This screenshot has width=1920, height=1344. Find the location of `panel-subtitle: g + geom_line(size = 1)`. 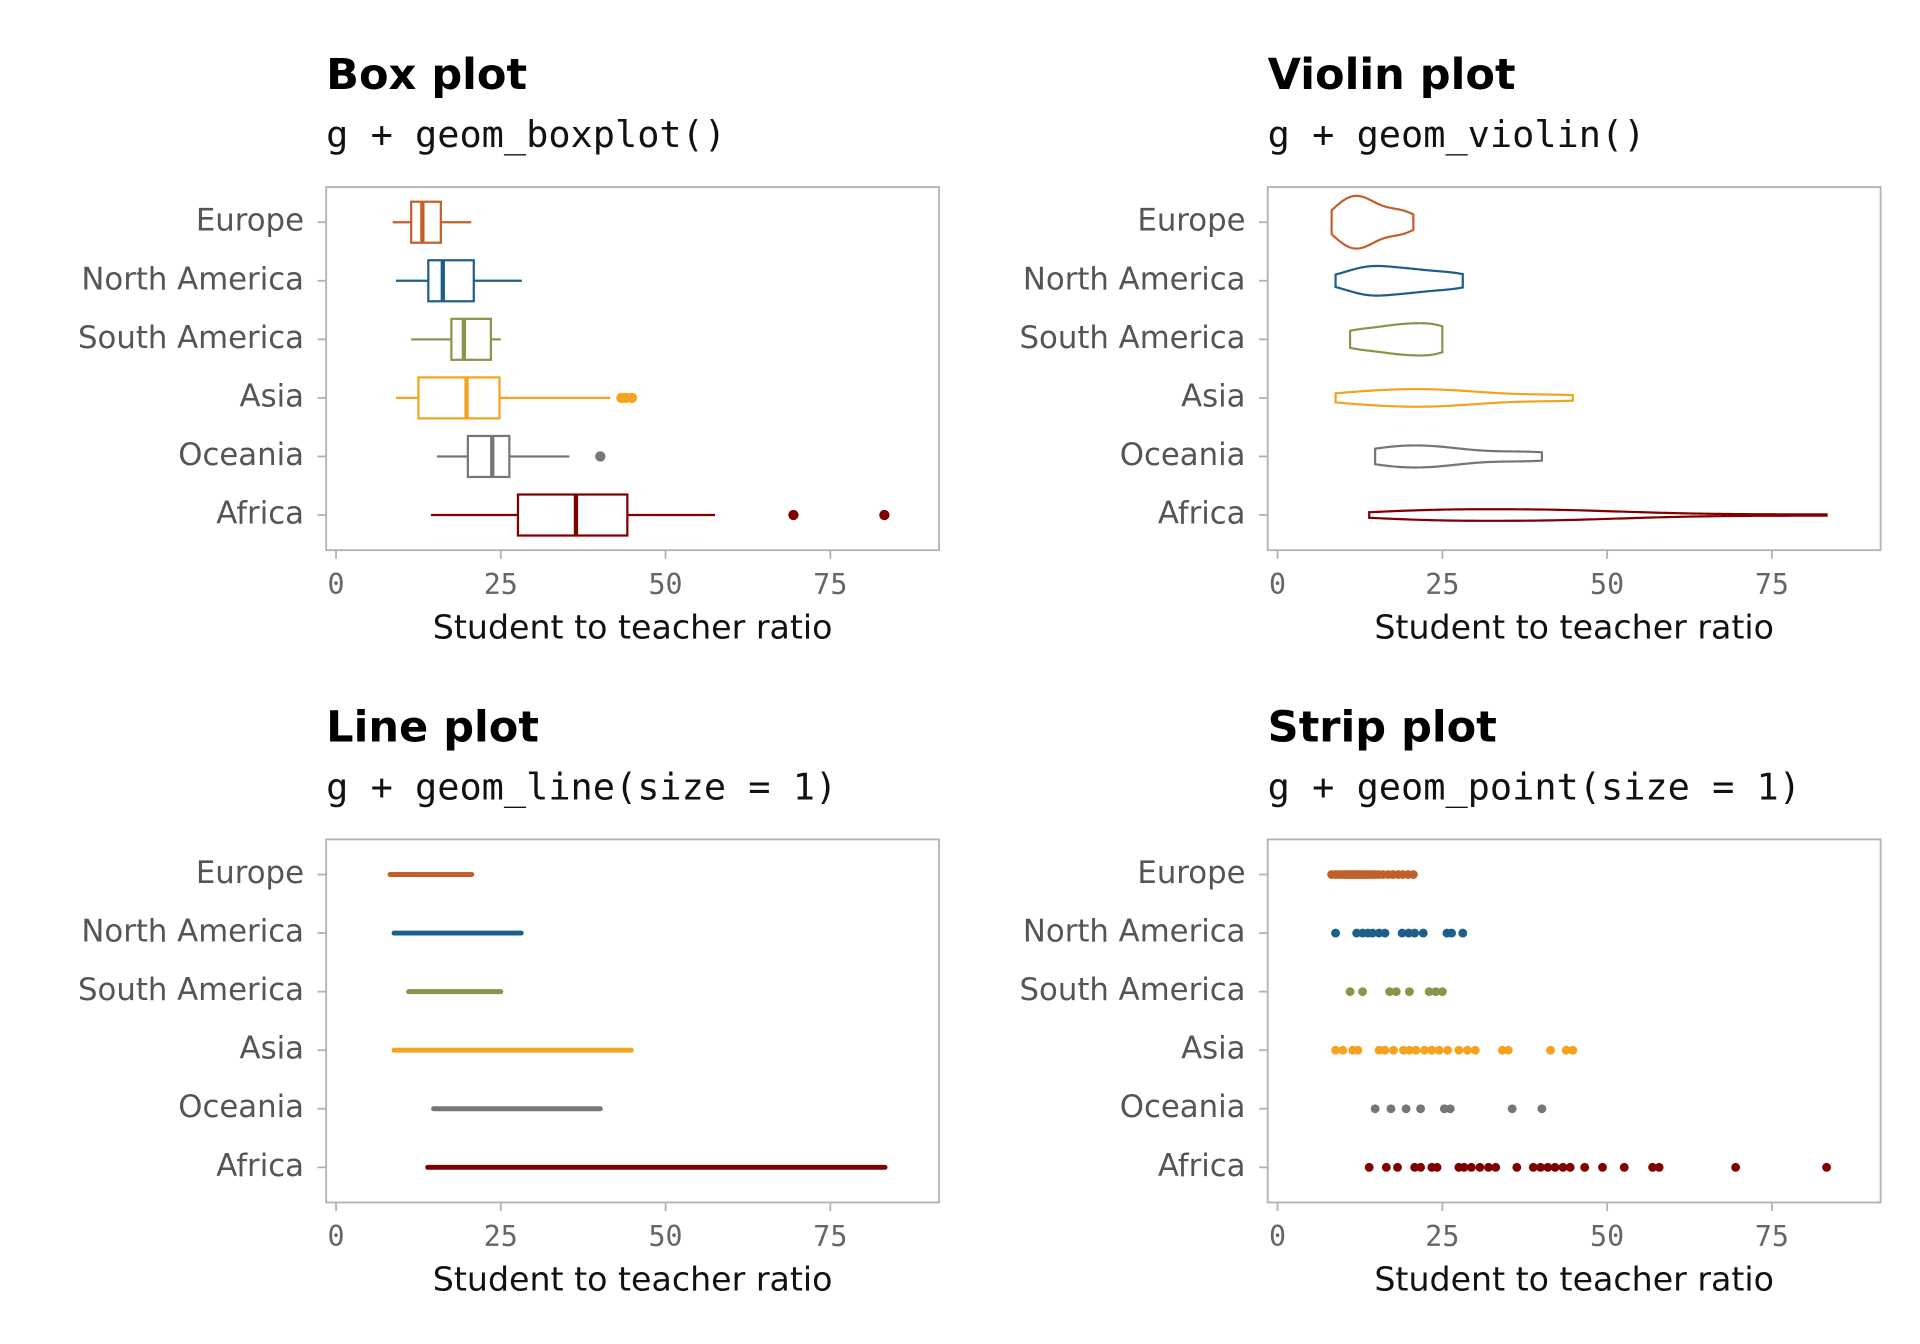

panel-subtitle: g + geom_line(size = 1) is located at coordinates (581, 787).